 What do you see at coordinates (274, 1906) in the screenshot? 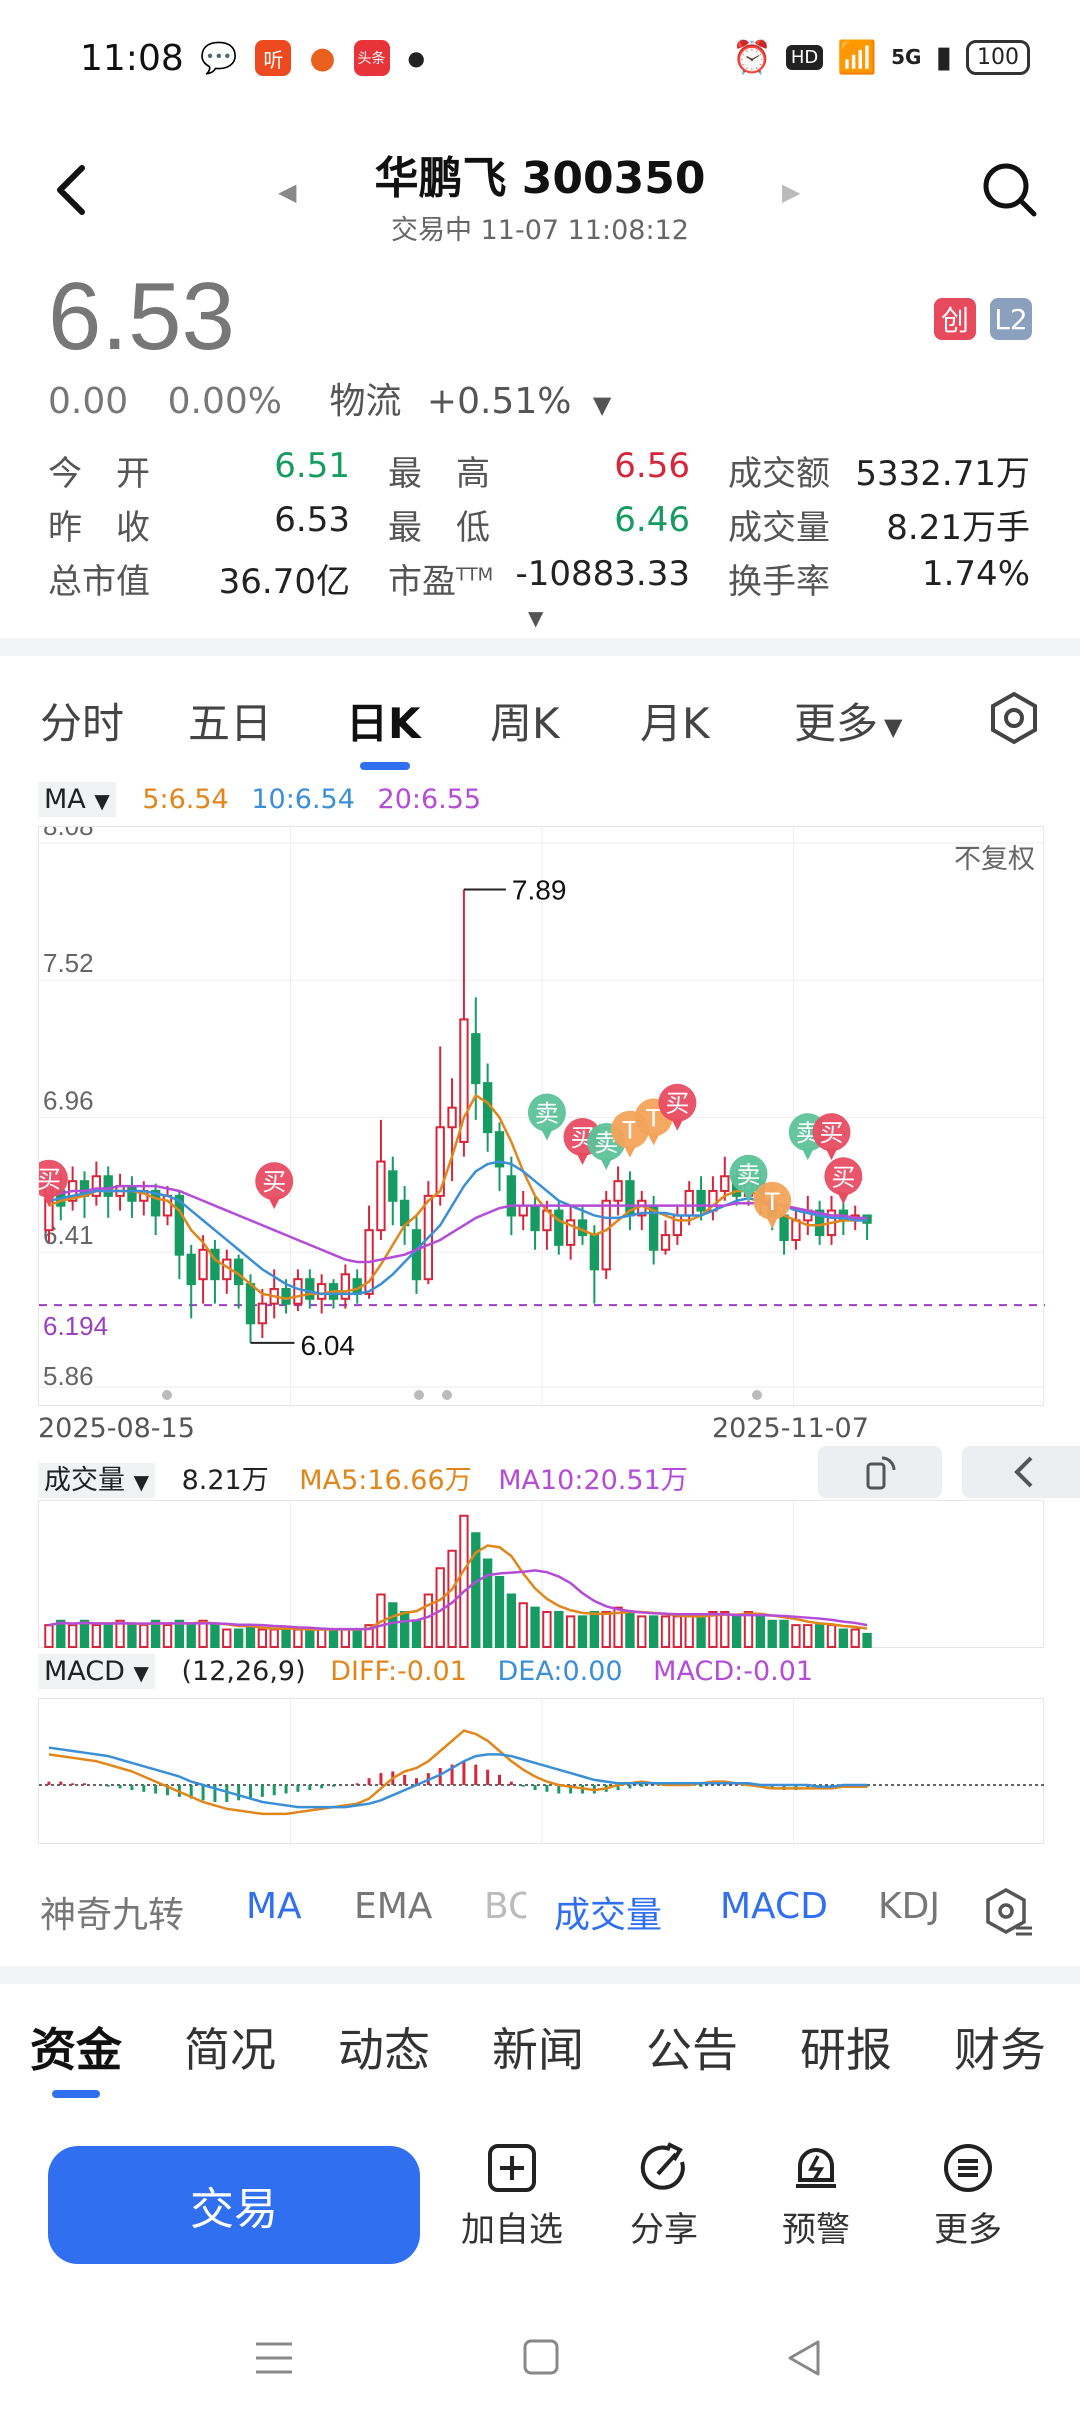
I see `indicator-ma: MA` at bounding box center [274, 1906].